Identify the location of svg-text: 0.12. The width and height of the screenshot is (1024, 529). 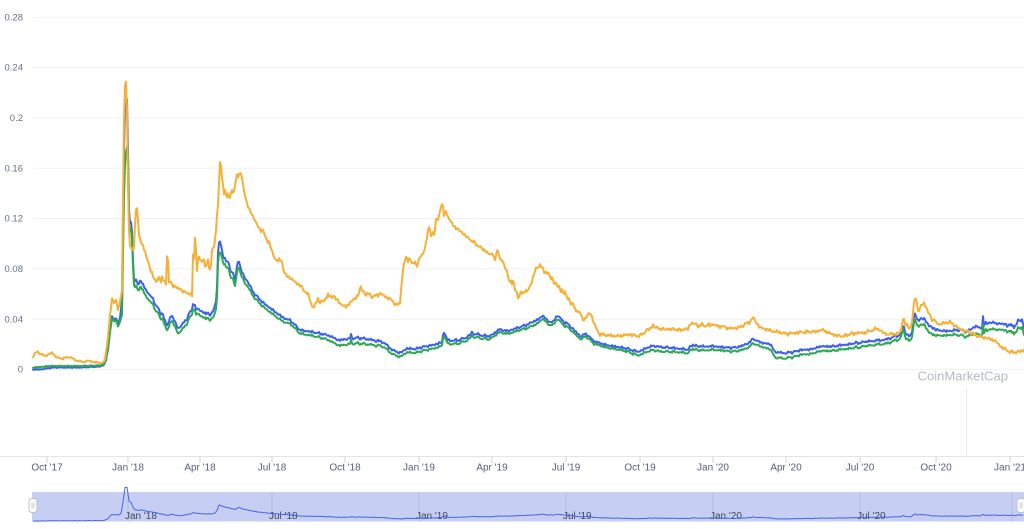
(14, 219).